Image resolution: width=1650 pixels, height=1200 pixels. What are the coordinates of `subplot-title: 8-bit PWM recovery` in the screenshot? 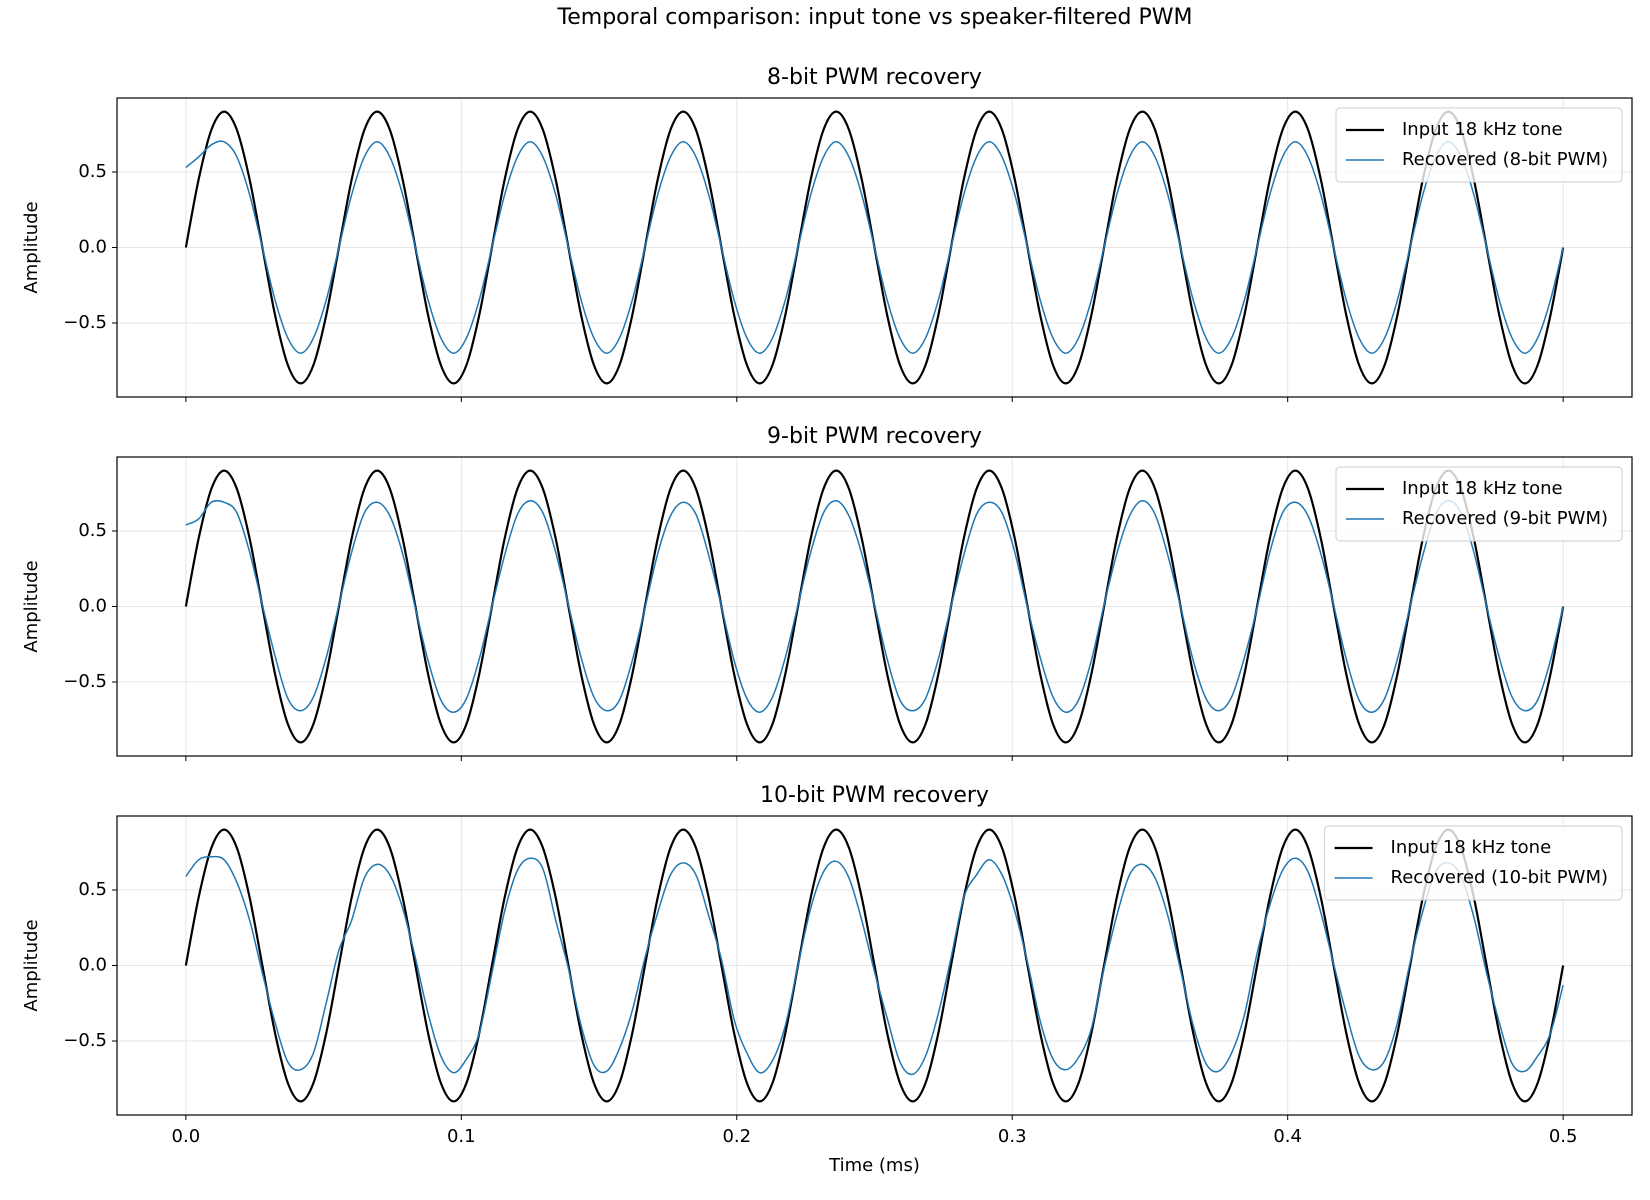 It's located at (874, 77).